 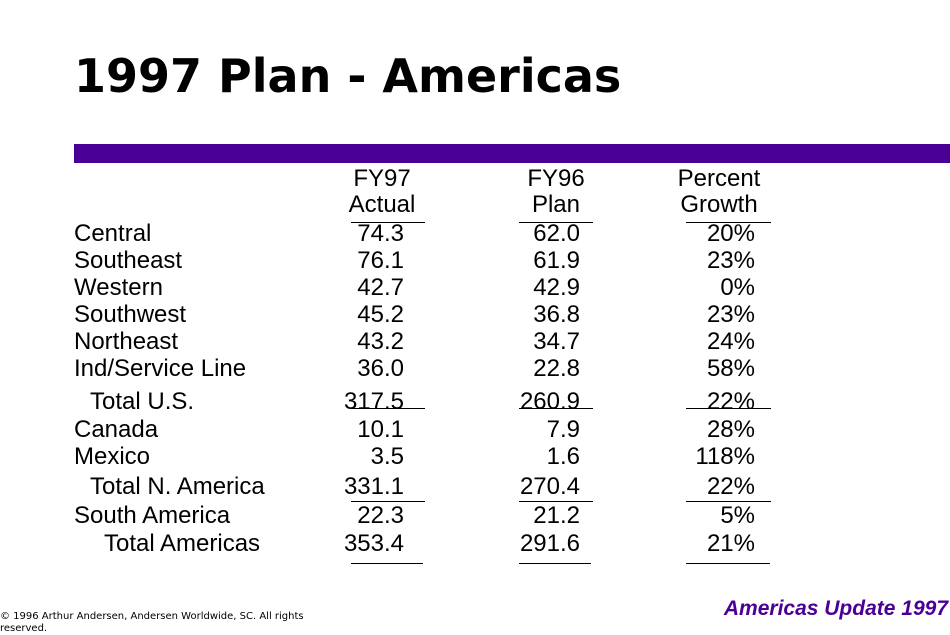 What do you see at coordinates (113, 233) in the screenshot?
I see `row-label: Central` at bounding box center [113, 233].